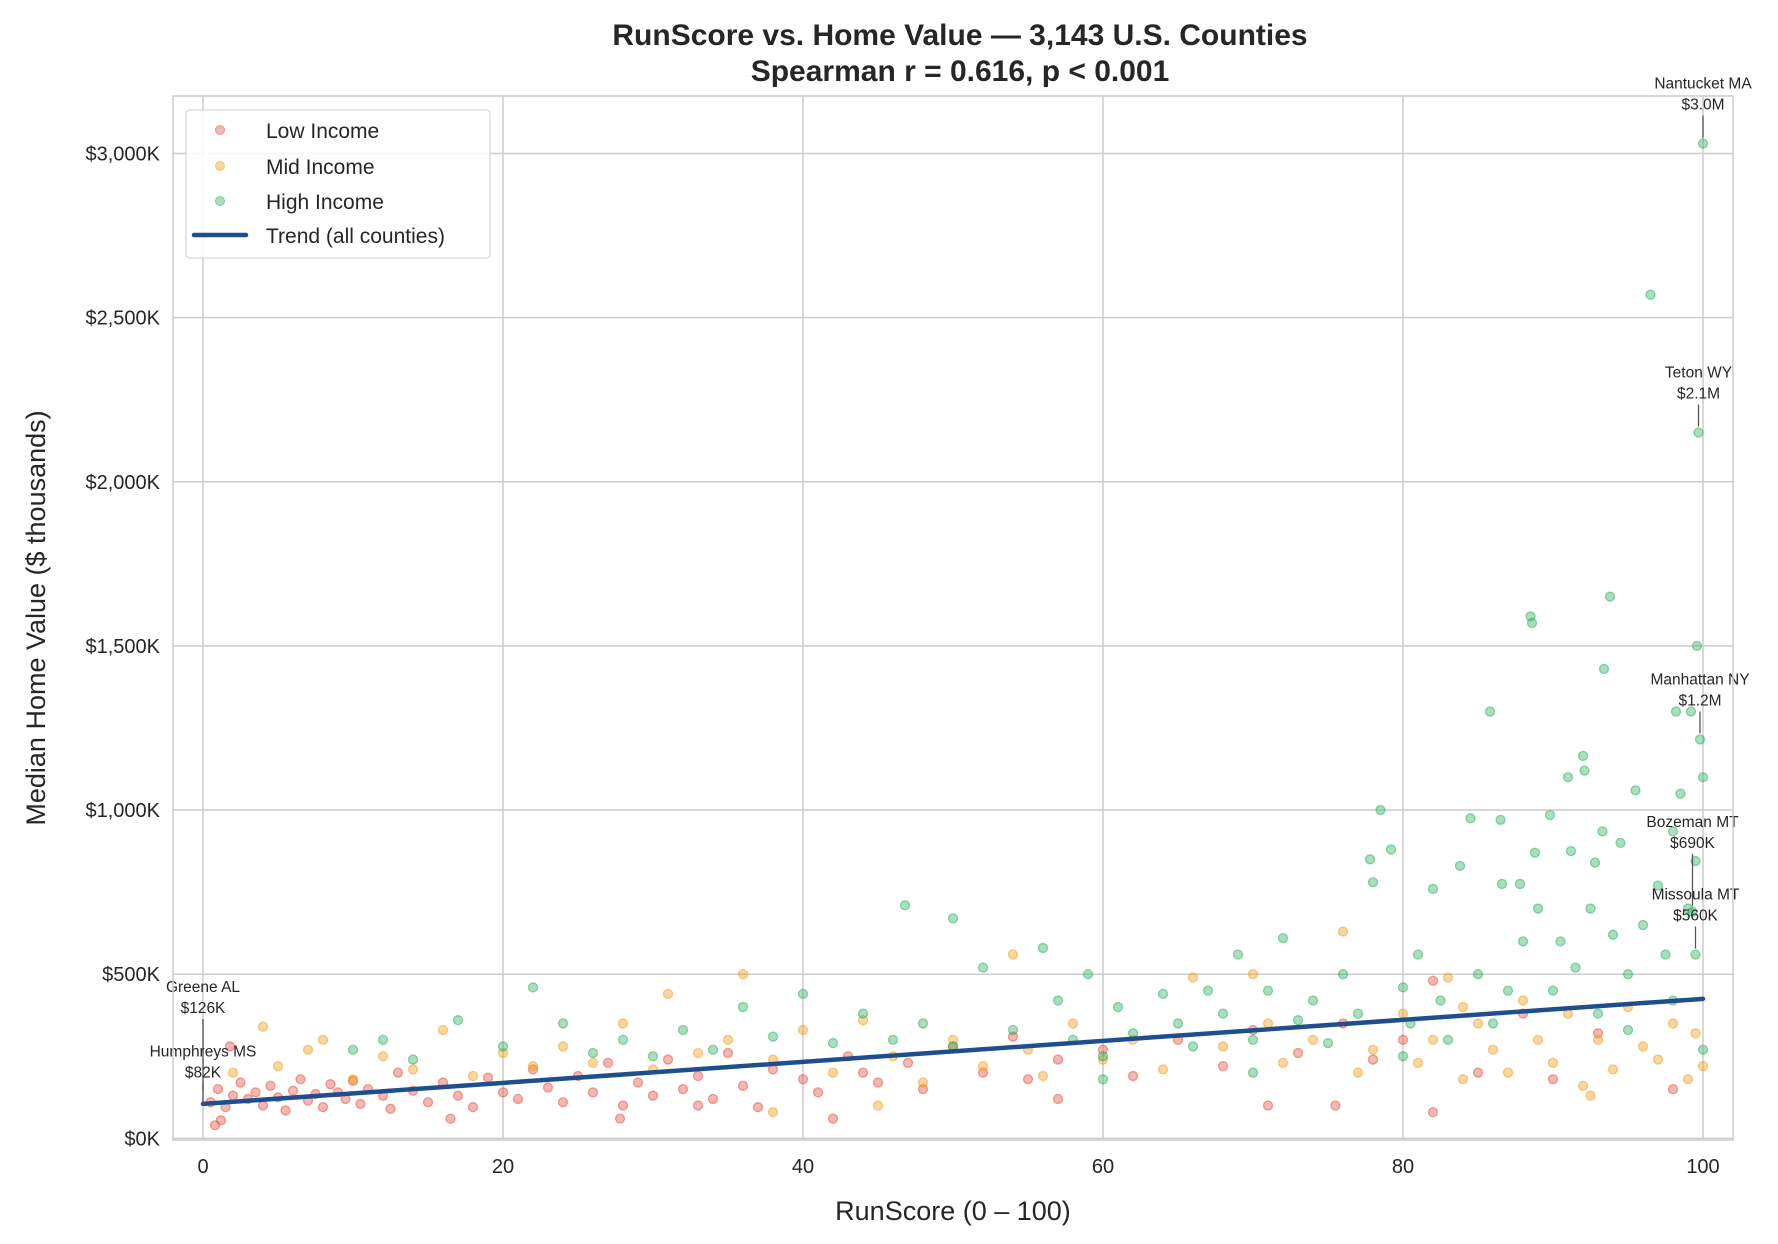  What do you see at coordinates (203, 1051) in the screenshot?
I see `annotation-name: Humphreys MS` at bounding box center [203, 1051].